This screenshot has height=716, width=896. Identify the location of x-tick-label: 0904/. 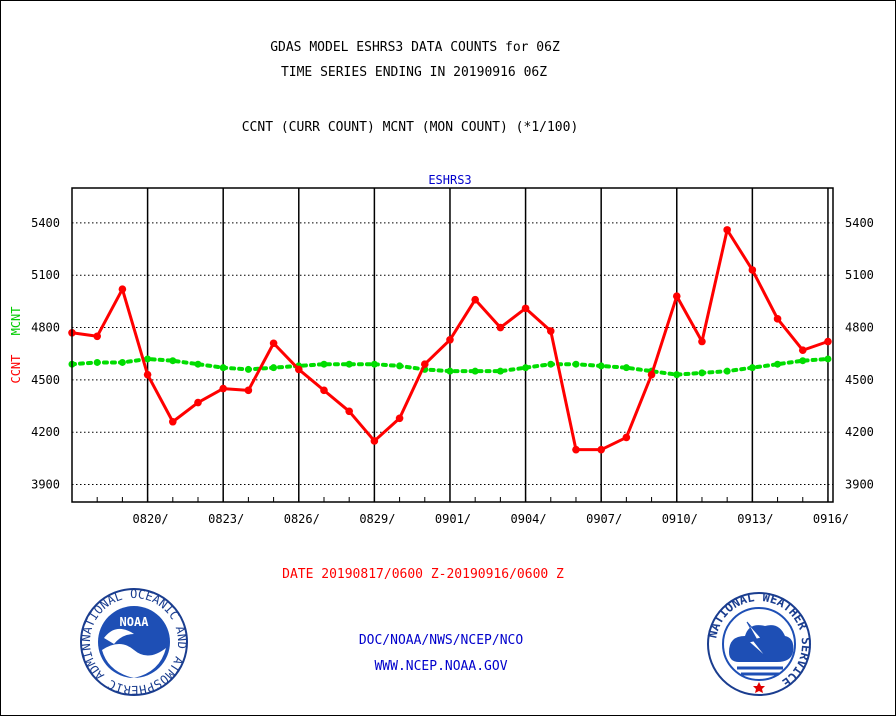
(529, 519).